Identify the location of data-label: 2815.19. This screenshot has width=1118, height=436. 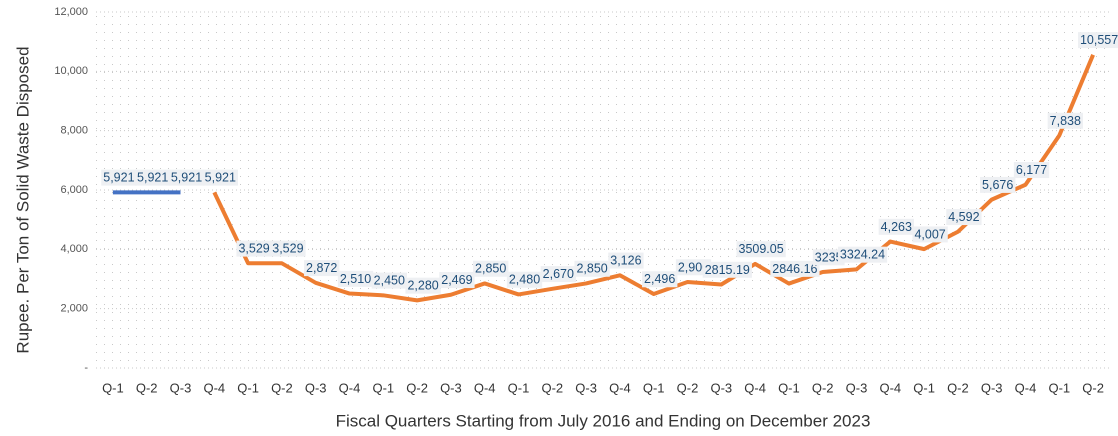
(727, 270).